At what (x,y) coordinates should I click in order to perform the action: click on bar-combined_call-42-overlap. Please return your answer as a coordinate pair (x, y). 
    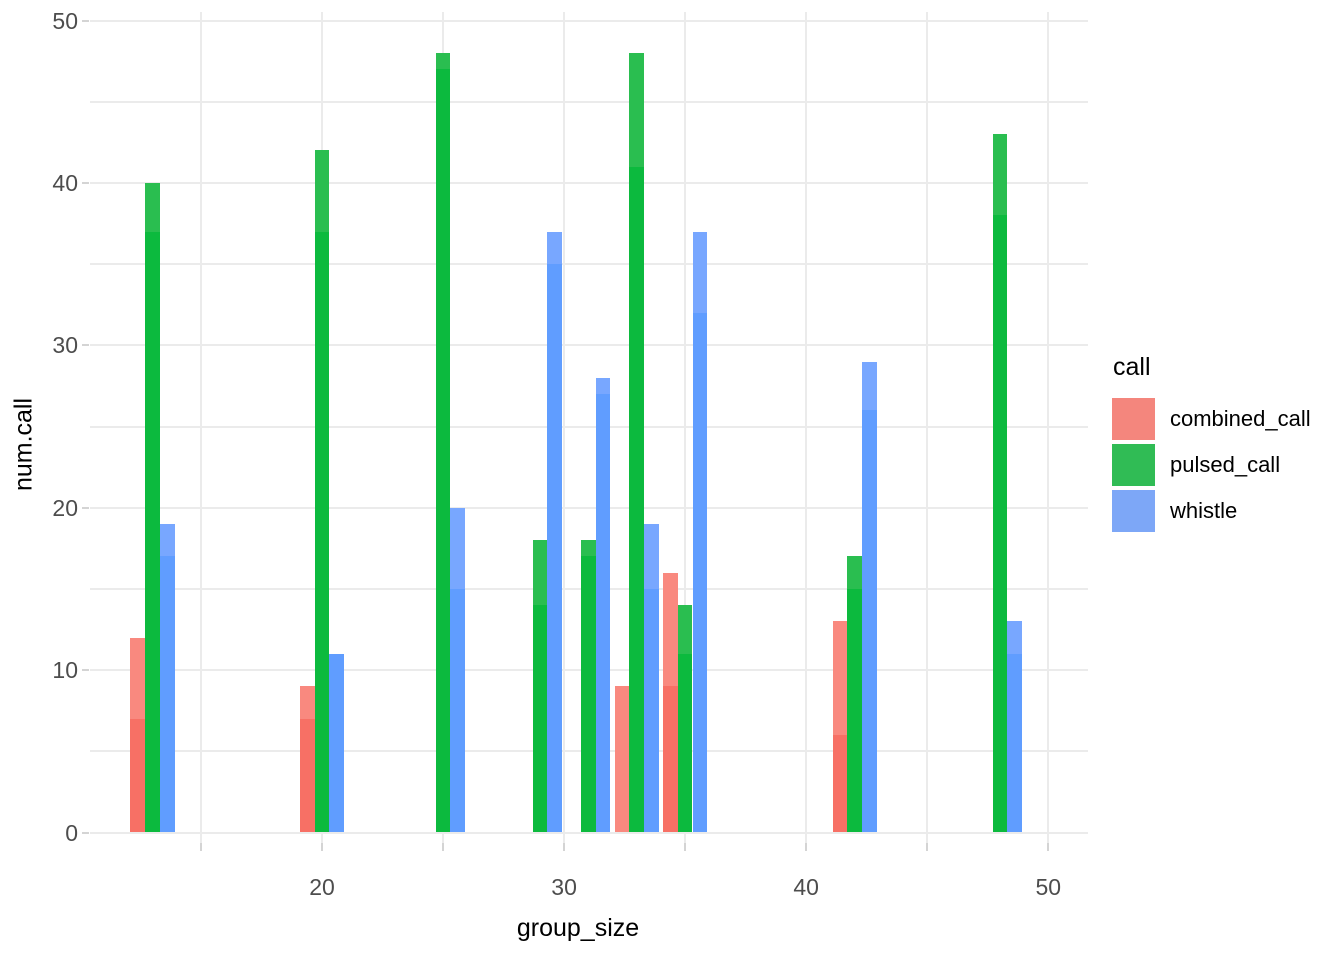
    Looking at the image, I should click on (840, 784).